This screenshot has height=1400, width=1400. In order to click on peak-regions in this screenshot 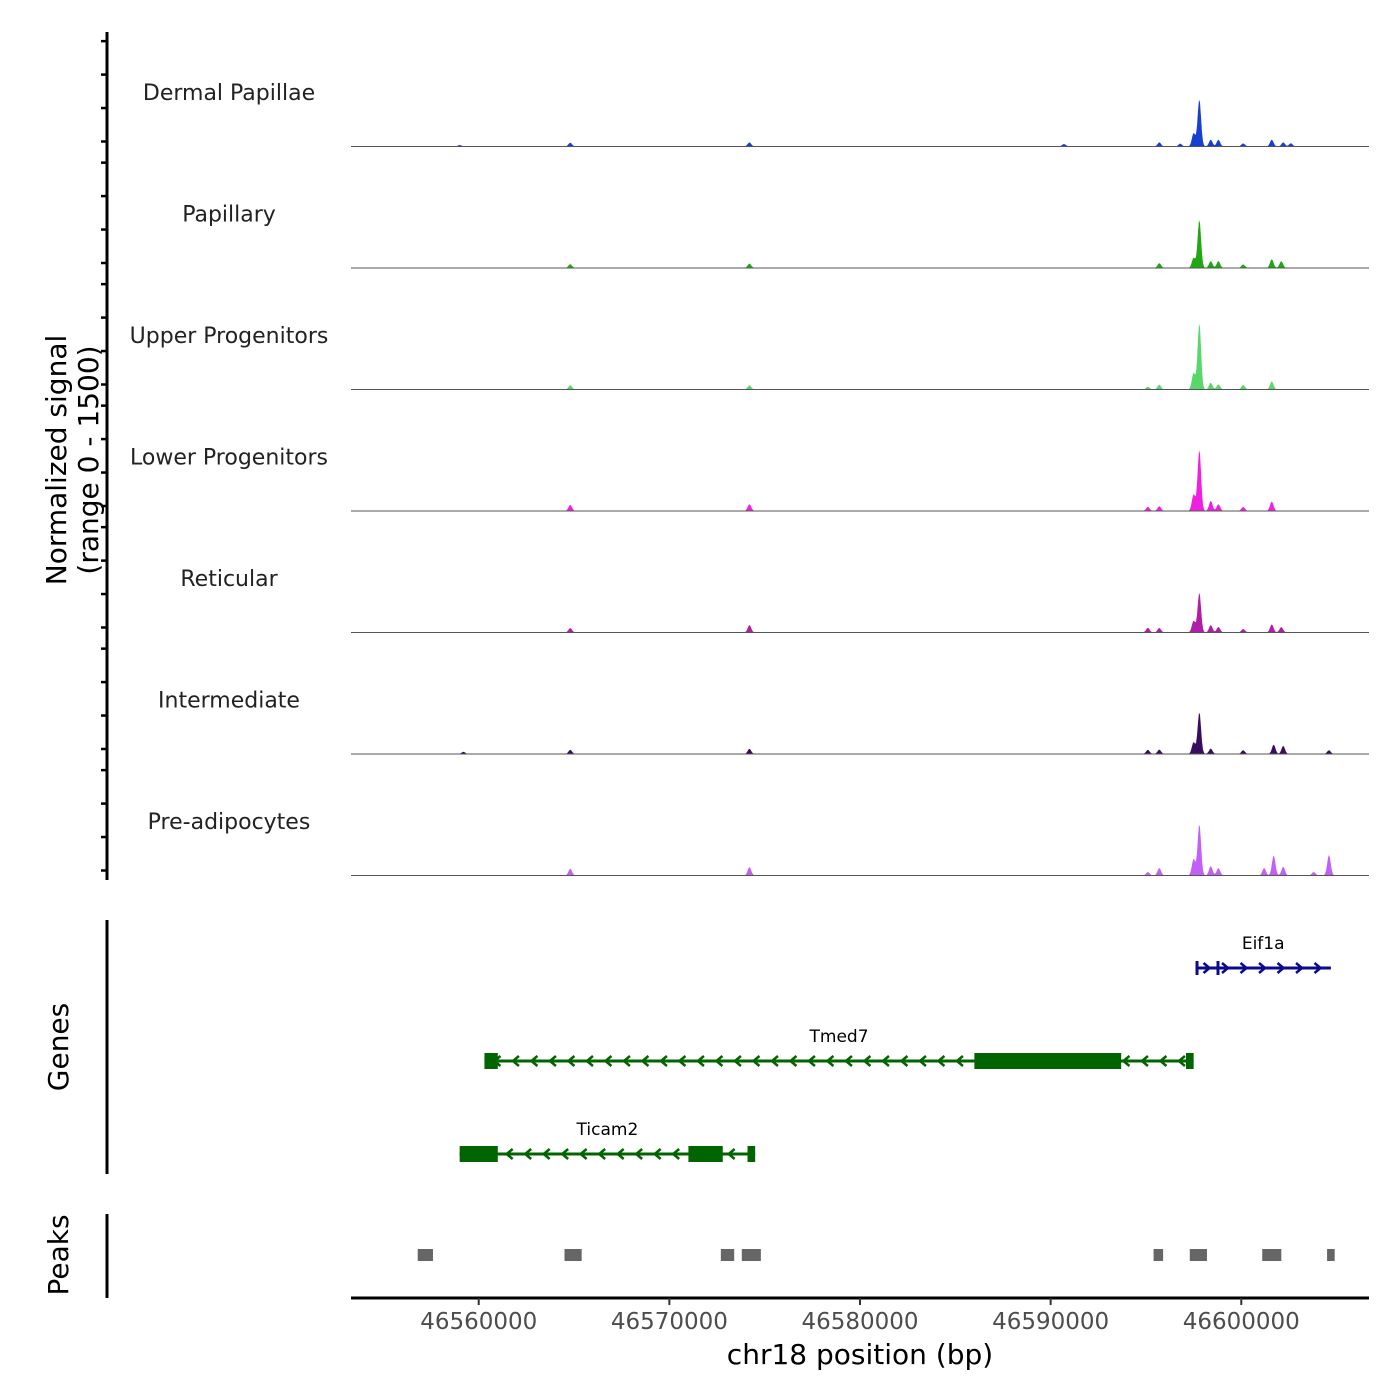, I will do `click(876, 1255)`.